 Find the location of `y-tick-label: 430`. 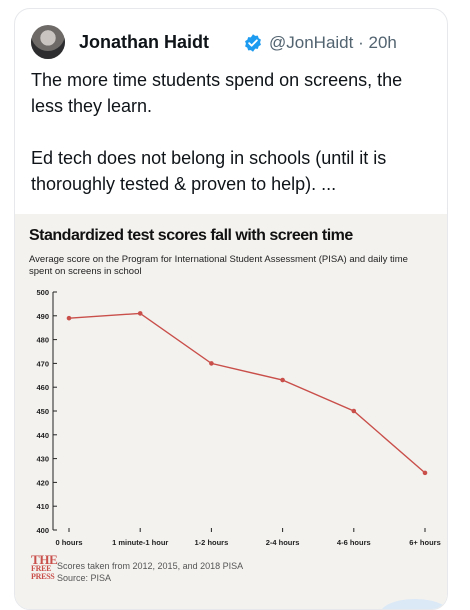

y-tick-label: 430 is located at coordinates (42, 459).